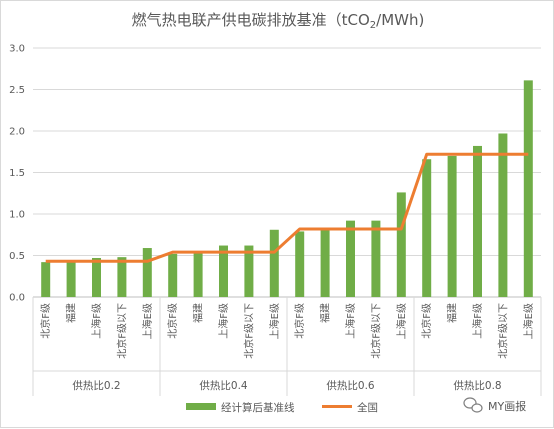 Image resolution: width=554 pixels, height=429 pixels. Describe the element at coordinates (477, 385) in the screenshot. I see `x-group-label: 供热比0.8` at that location.